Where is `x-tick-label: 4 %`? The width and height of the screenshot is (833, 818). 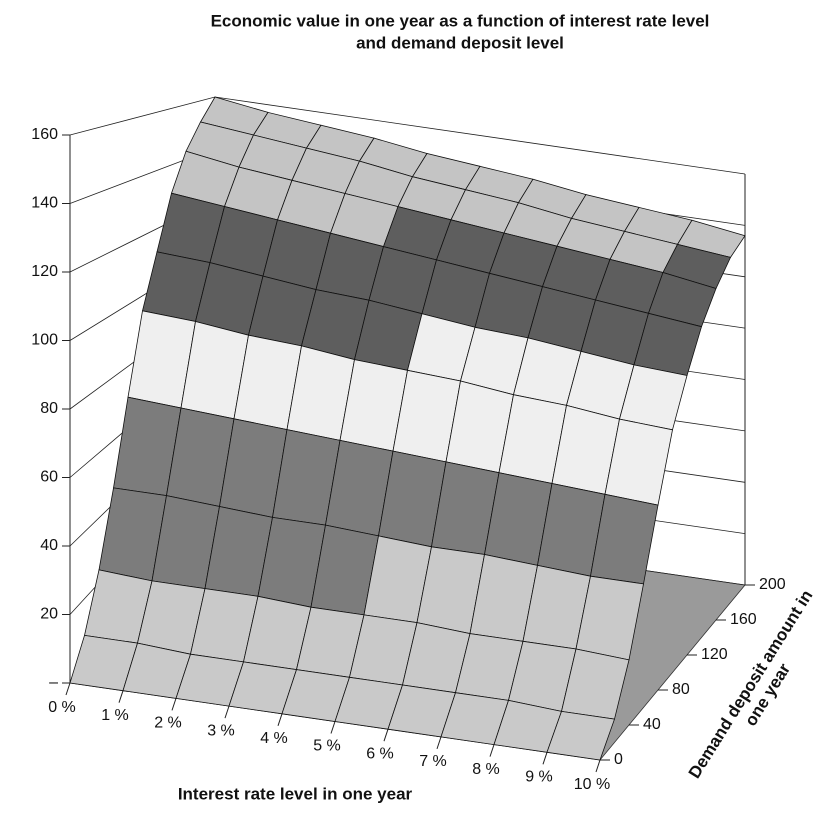
x-tick-label: 4 % is located at coordinates (274, 738).